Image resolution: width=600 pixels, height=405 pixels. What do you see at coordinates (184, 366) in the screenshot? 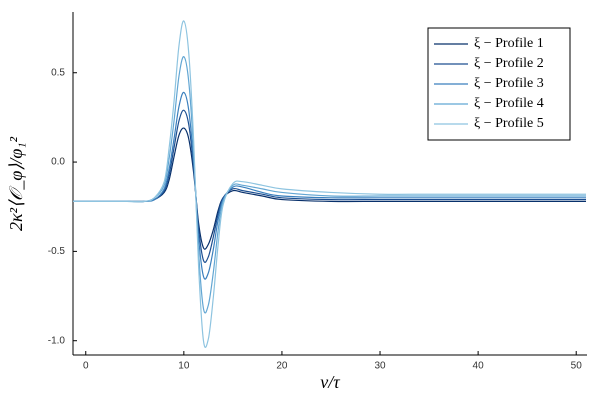
I see `x-tick-label: 10` at bounding box center [184, 366].